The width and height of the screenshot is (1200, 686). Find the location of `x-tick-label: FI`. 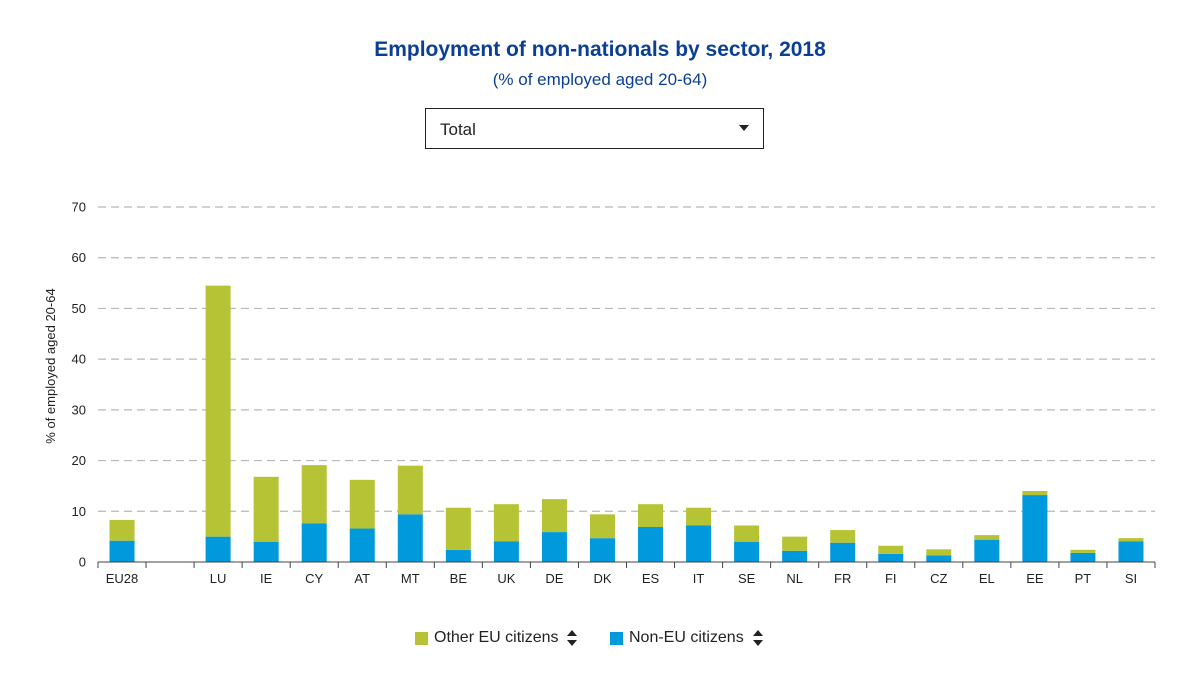

x-tick-label: FI is located at coordinates (891, 578).